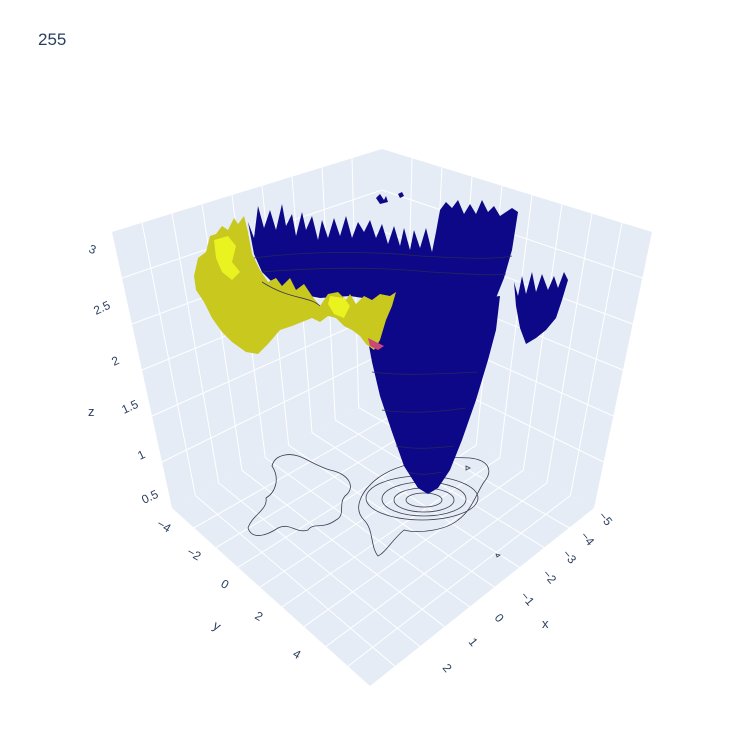  What do you see at coordinates (124, 374) in the screenshot?
I see `z-axis: 3 2.5 2 1.5 1 0.5 z` at bounding box center [124, 374].